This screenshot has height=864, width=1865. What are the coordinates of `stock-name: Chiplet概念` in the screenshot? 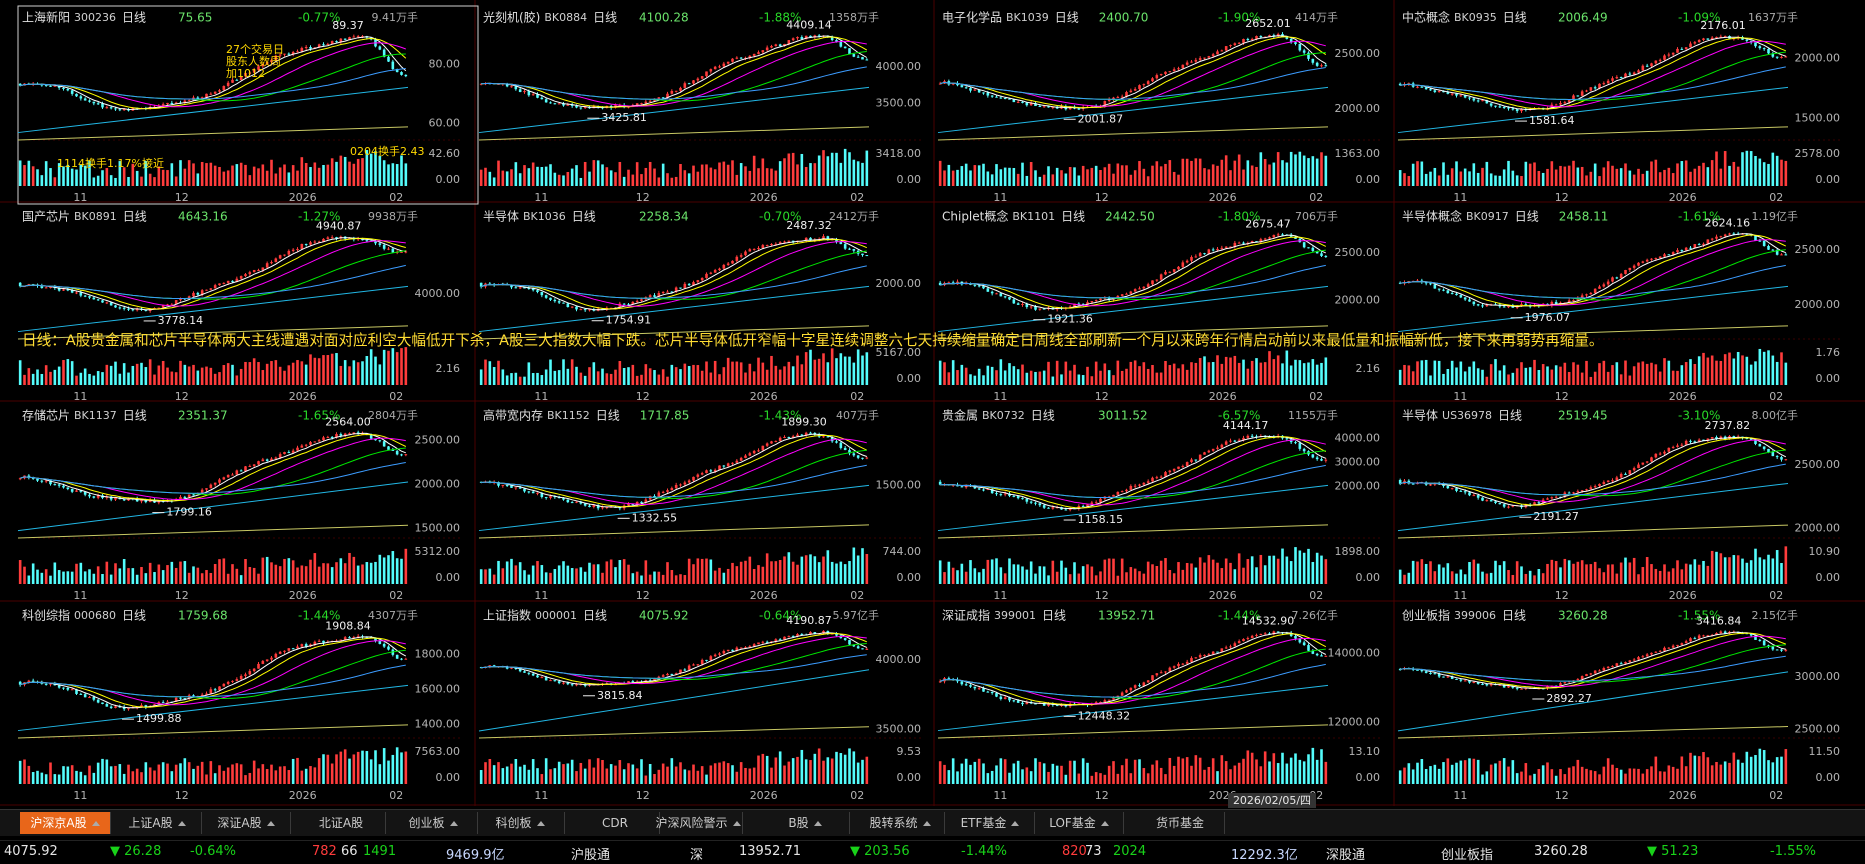 It's located at (975, 216).